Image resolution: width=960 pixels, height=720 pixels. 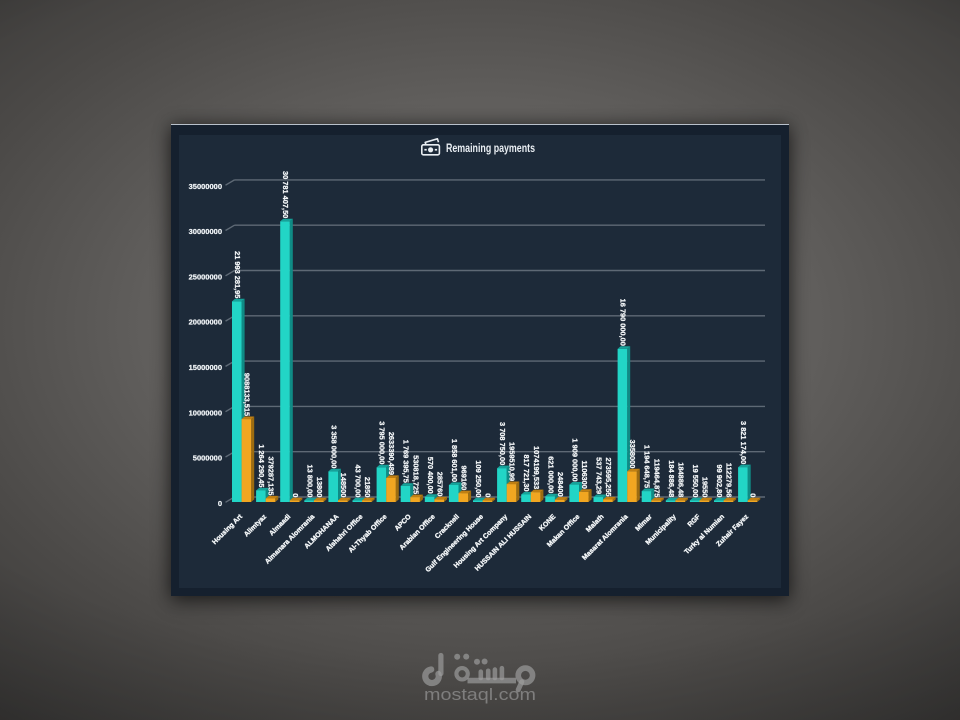 I want to click on svg-text: Alimtyaz, so click(x=255, y=525).